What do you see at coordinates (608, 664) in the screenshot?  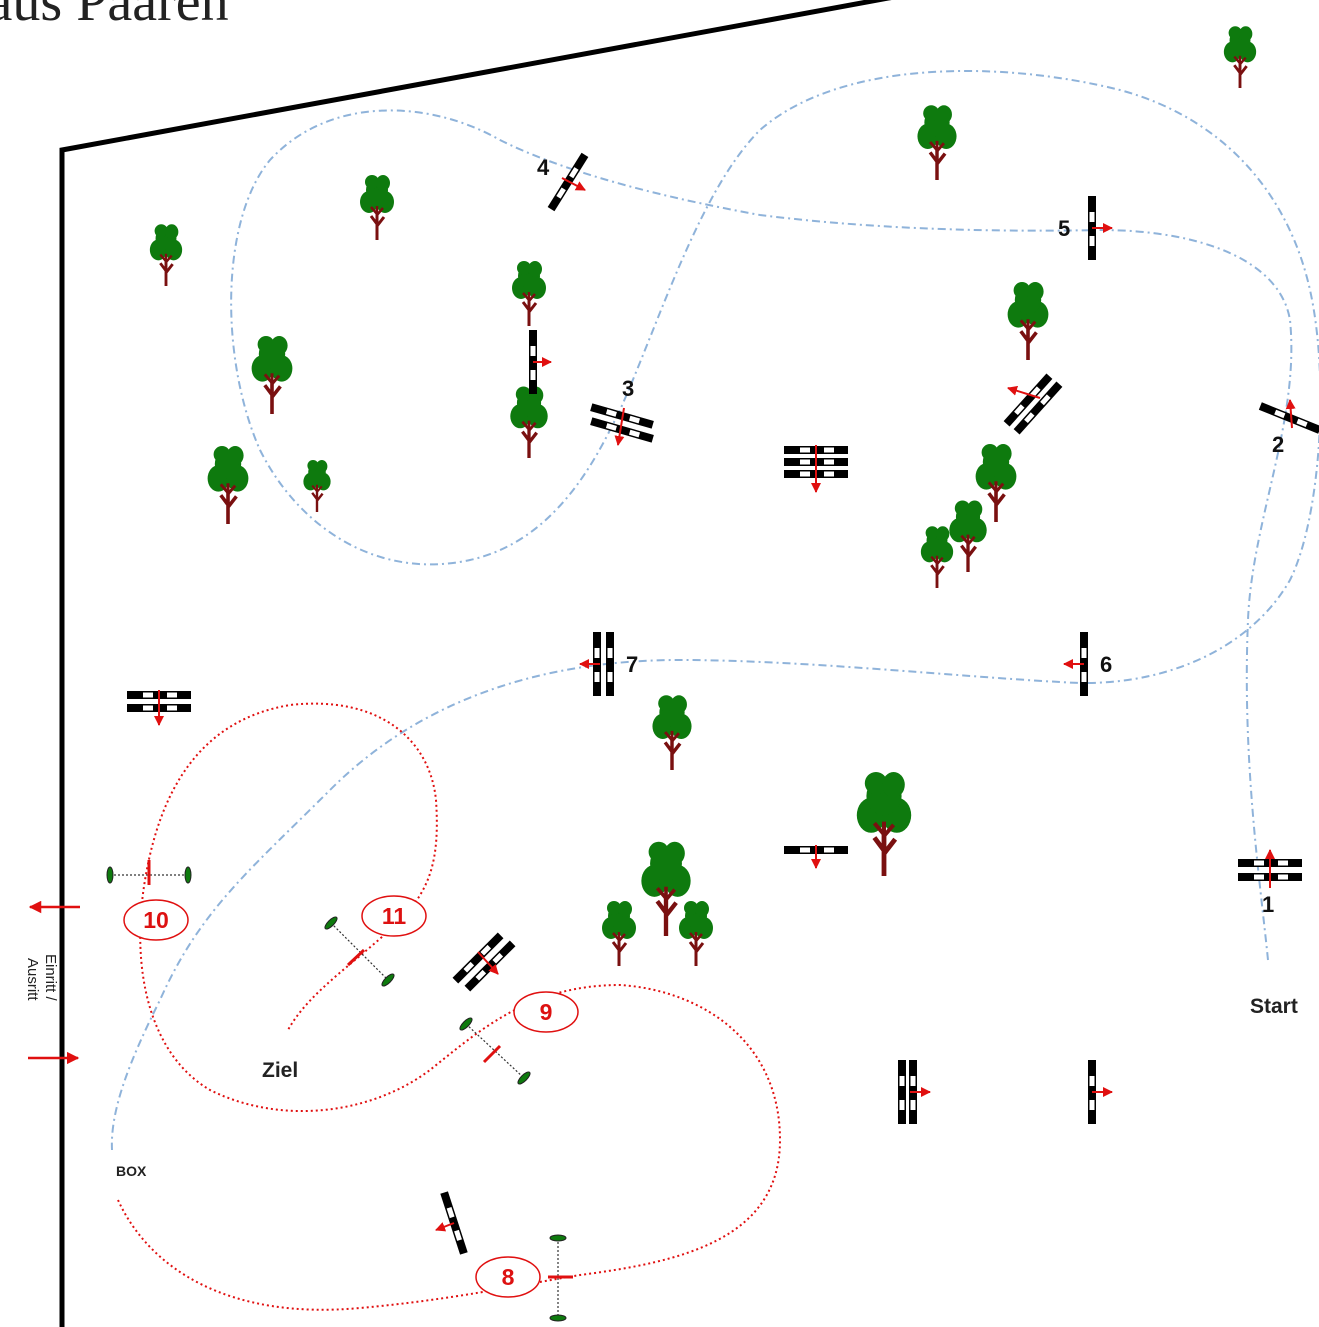 I see `obstacle-7: 7` at bounding box center [608, 664].